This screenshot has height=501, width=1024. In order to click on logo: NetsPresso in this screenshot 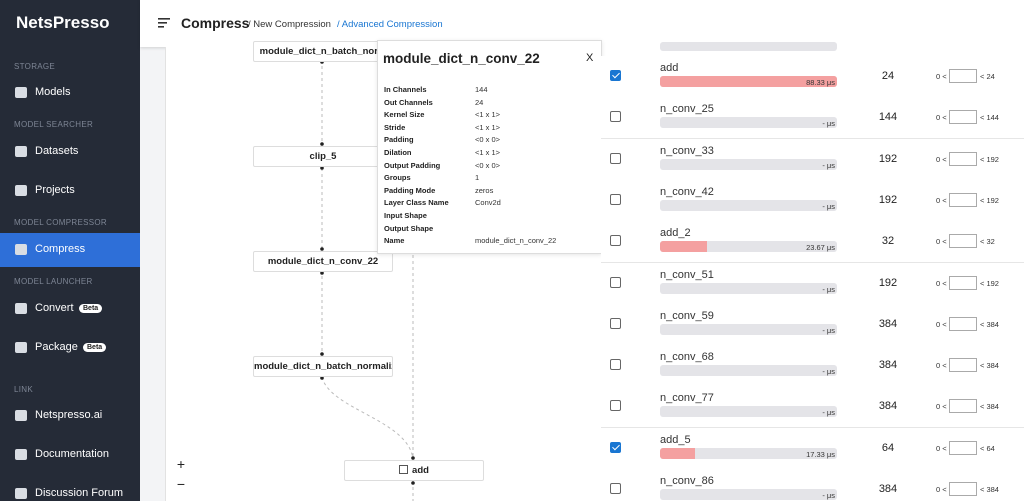, I will do `click(63, 22)`.